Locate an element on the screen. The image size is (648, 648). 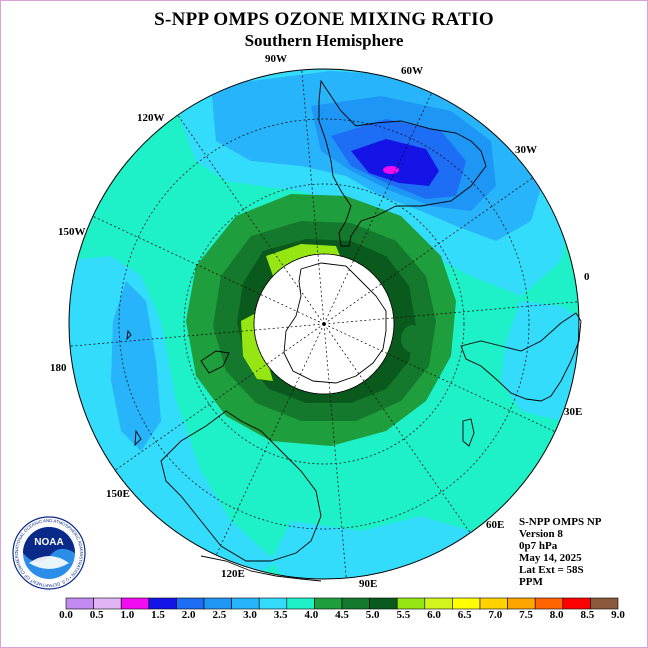
colorbar-label: 3.0 is located at coordinates (250, 615).